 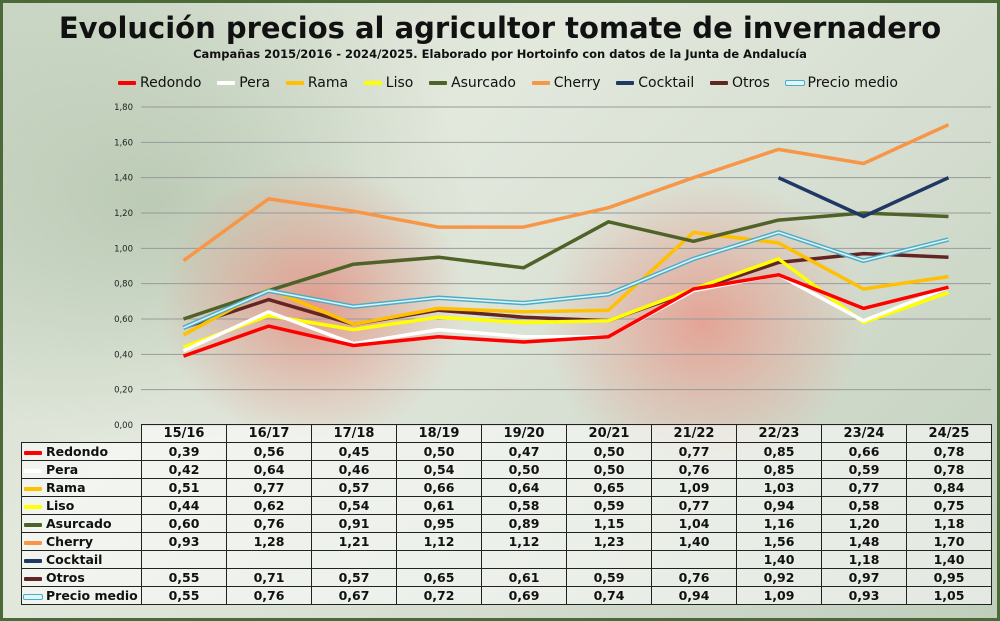 I want to click on row-name: Cherry, so click(x=70, y=541).